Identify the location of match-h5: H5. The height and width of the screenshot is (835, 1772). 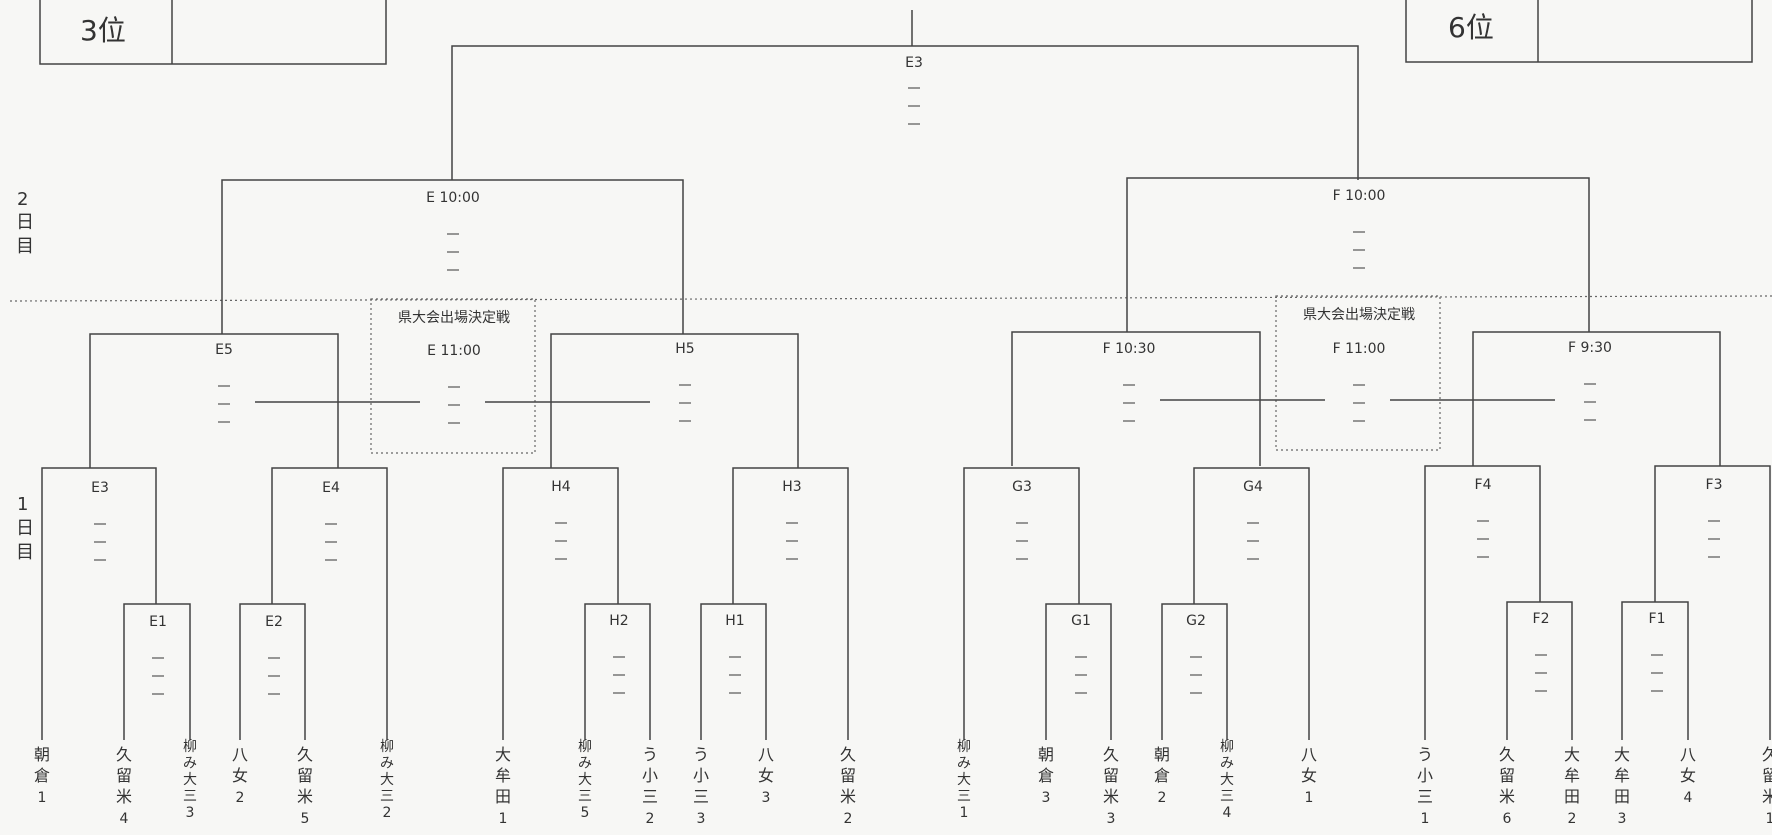
(684, 349).